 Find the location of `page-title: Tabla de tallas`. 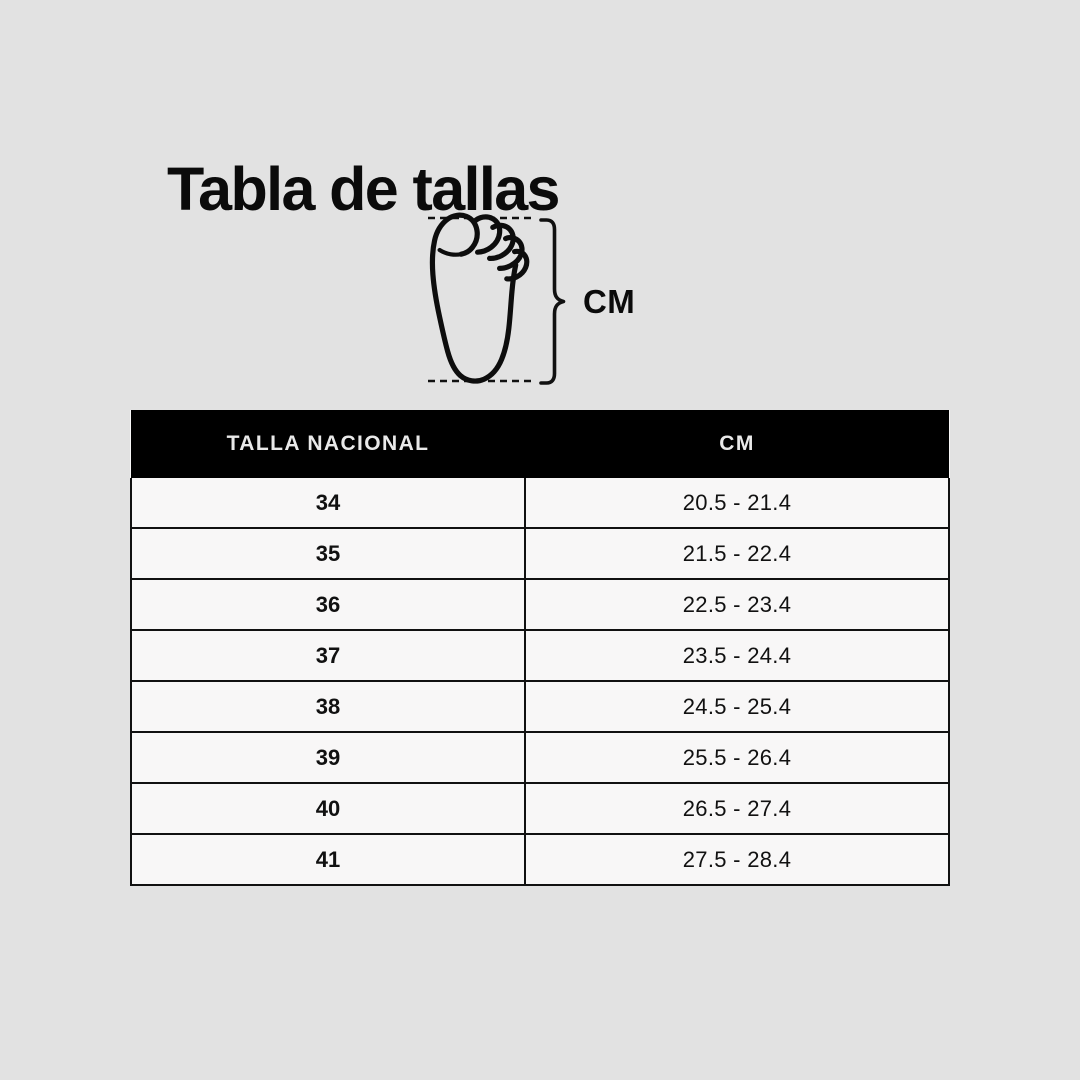

page-title: Tabla de tallas is located at coordinates (363, 188).